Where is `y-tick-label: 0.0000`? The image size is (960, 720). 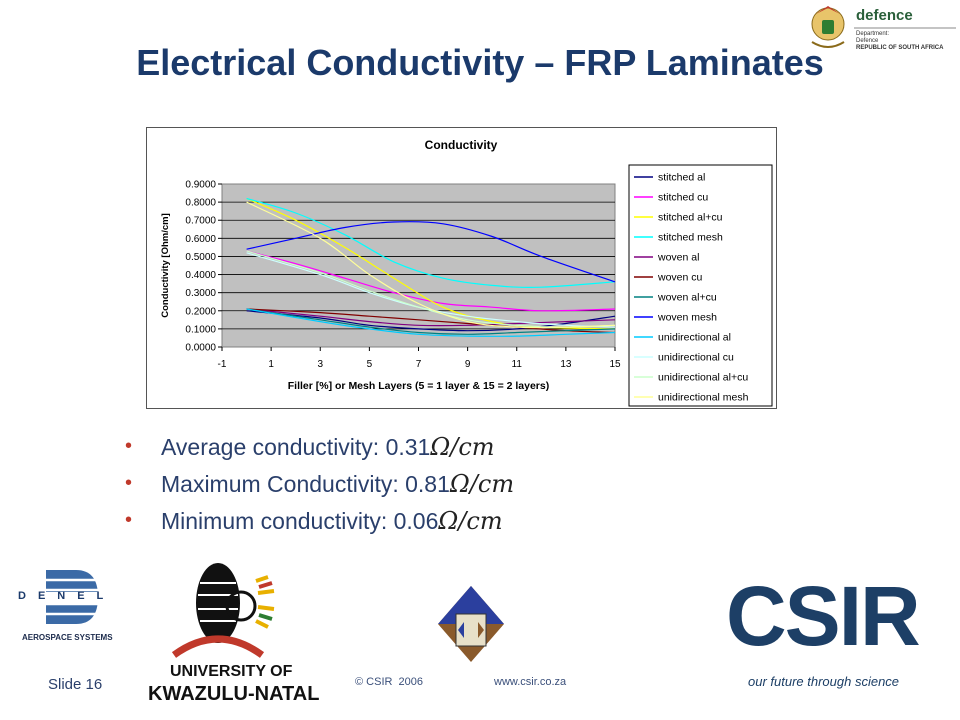
y-tick-label: 0.0000 is located at coordinates (200, 348).